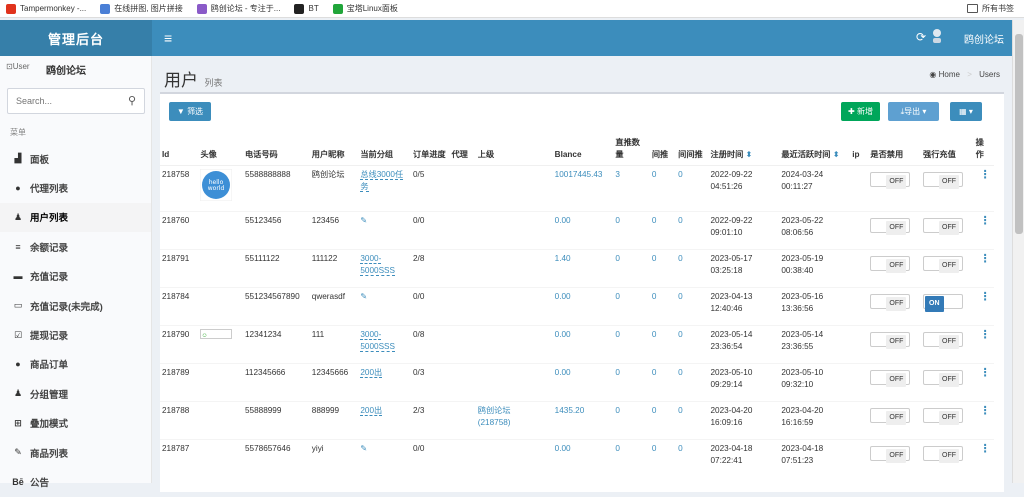 This screenshot has width=1024, height=497. What do you see at coordinates (75, 217) in the screenshot?
I see `sidebar-item: ♟ 用户列表` at bounding box center [75, 217].